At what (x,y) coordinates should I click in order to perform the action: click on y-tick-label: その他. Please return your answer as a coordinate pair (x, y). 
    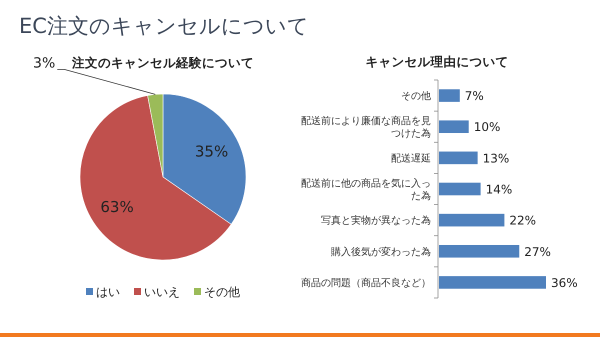
    Looking at the image, I should click on (416, 96).